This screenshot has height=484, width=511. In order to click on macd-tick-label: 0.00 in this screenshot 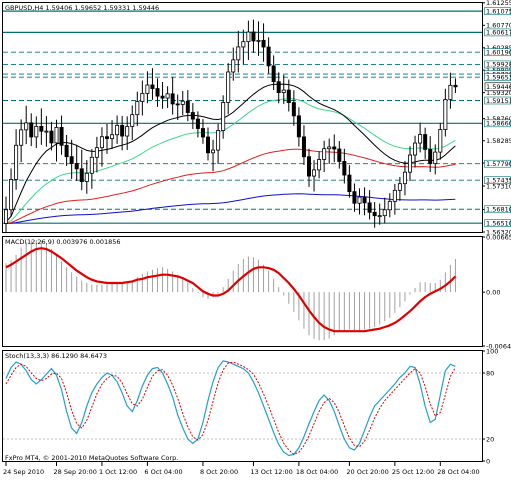, I will do `click(493, 292)`.